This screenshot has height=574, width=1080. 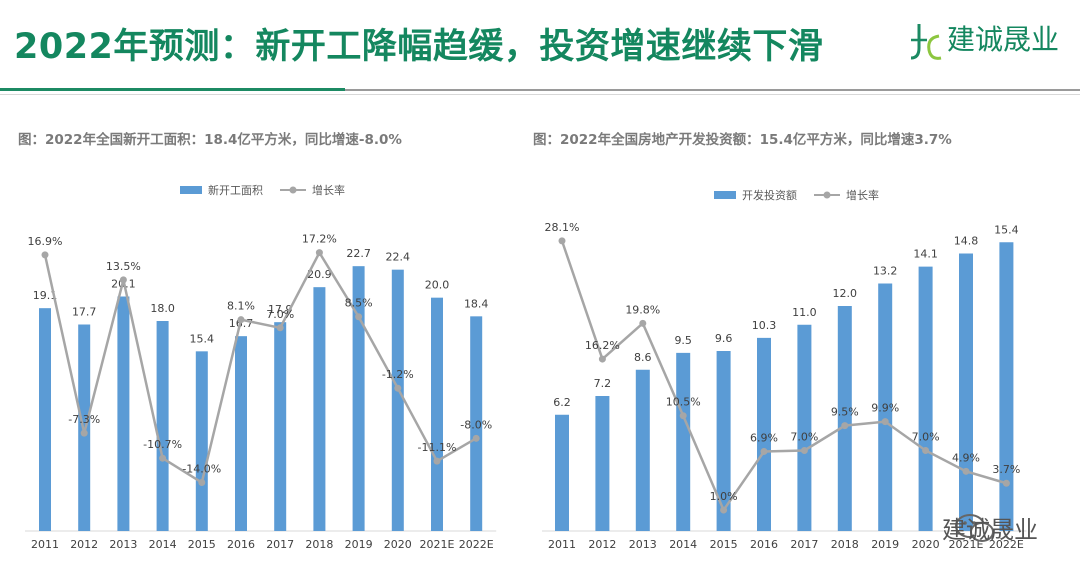 What do you see at coordinates (476, 303) in the screenshot?
I see `chart1-bar-value-label: 18.4` at bounding box center [476, 303].